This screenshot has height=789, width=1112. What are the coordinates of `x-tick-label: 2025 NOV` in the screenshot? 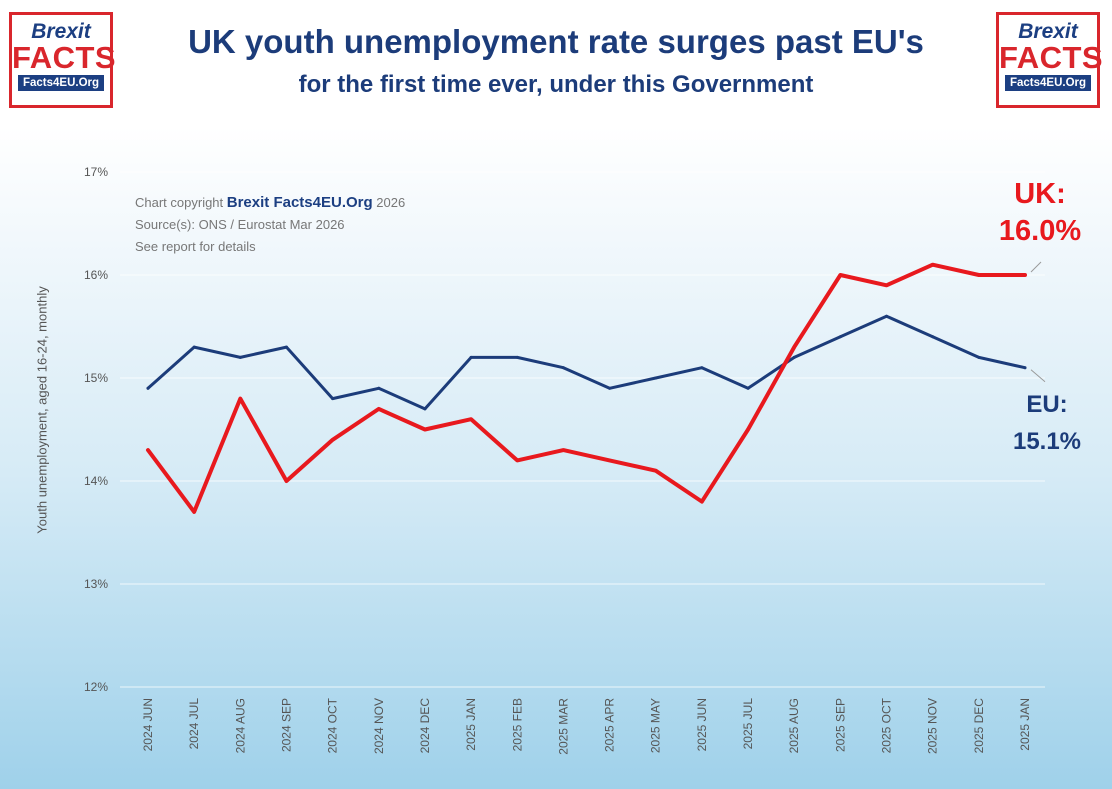 It's located at (933, 726).